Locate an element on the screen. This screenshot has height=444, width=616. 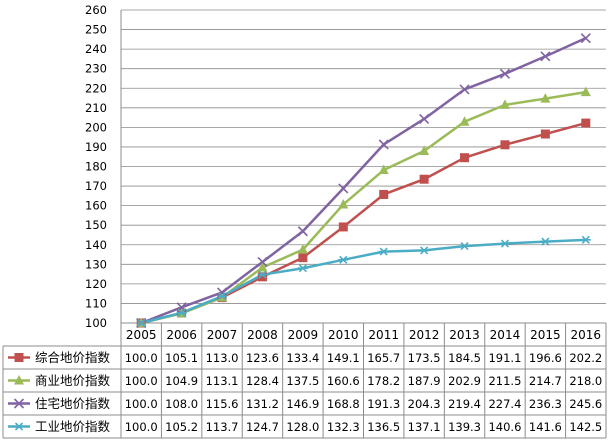
y-tick-label: 240 is located at coordinates (96, 49).